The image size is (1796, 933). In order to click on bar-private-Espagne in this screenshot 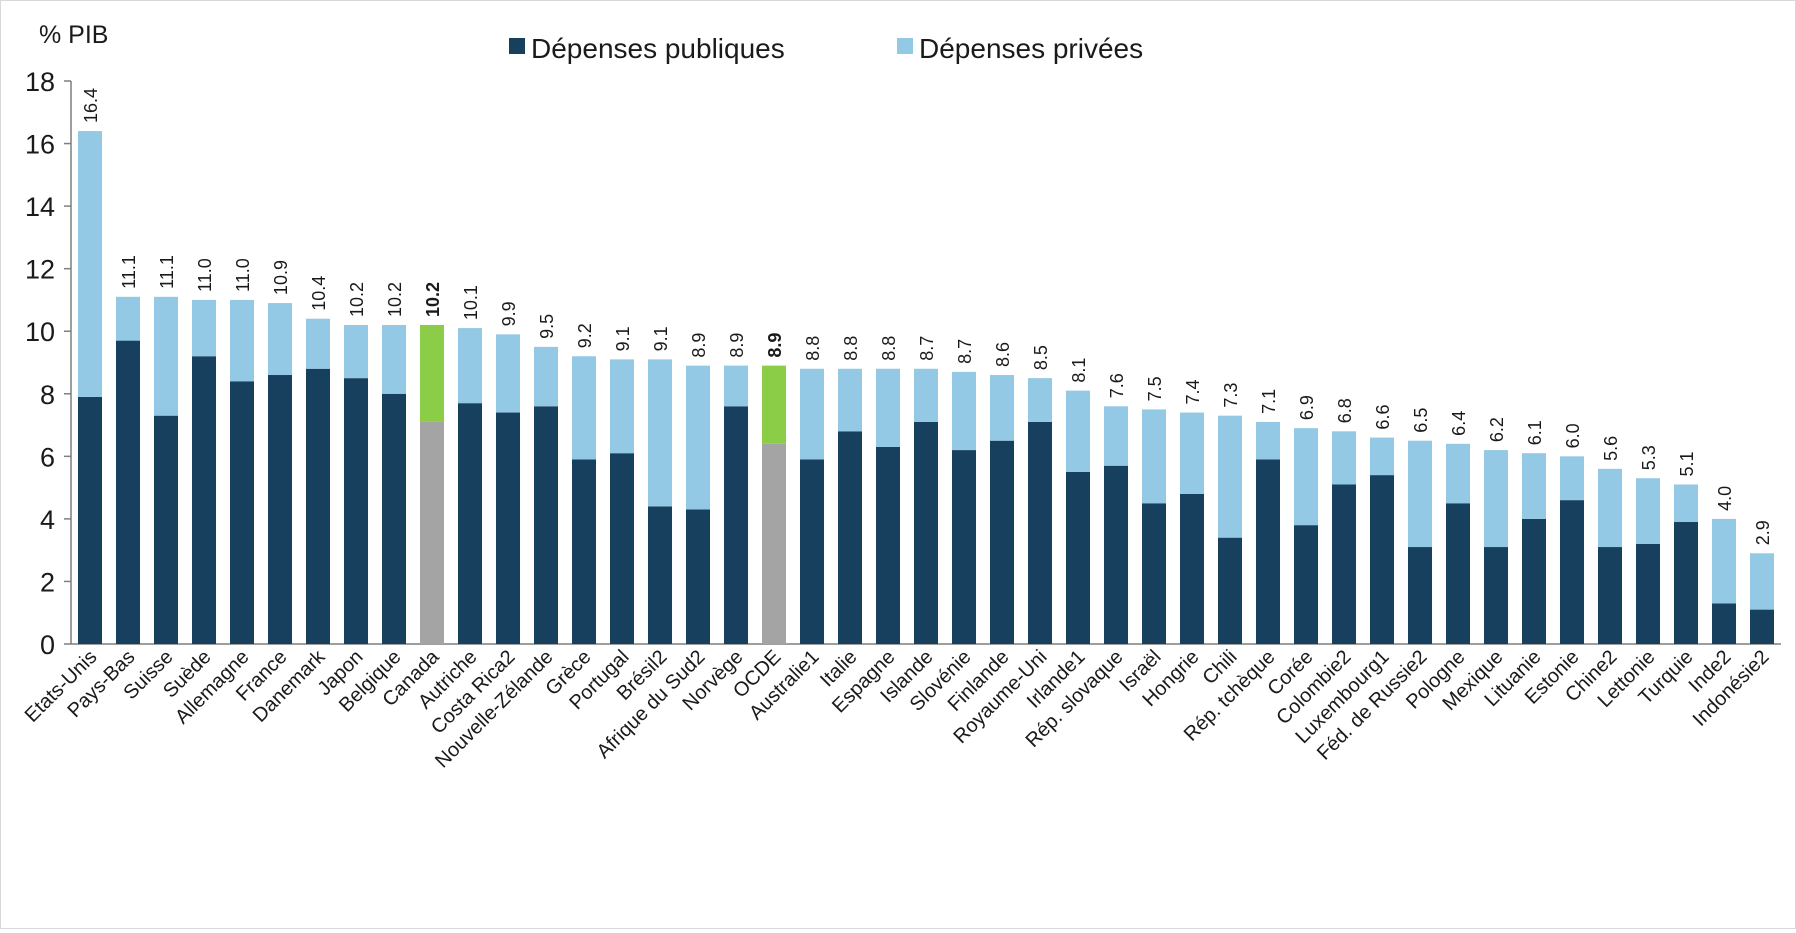, I will do `click(888, 407)`.